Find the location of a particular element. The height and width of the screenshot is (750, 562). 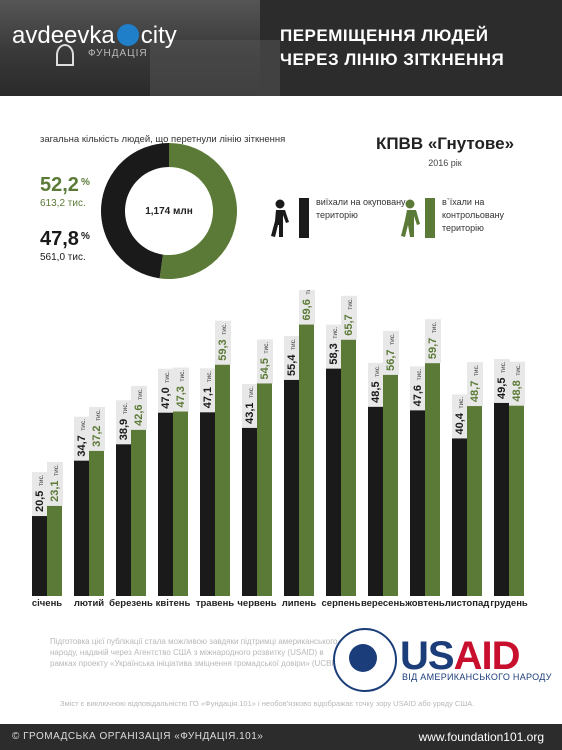

month-label: січень is located at coordinates (47, 603).